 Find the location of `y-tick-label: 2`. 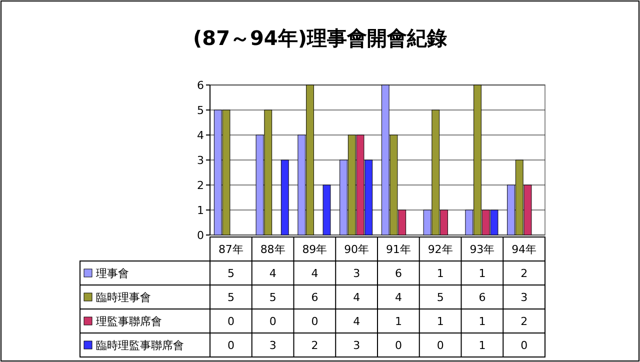

y-tick-label: 2 is located at coordinates (200, 185).